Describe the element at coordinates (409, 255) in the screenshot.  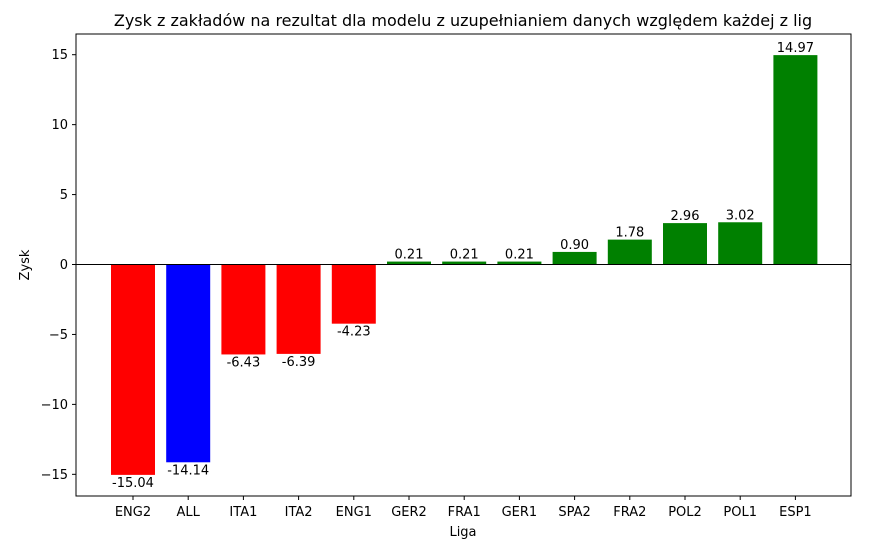
I see `data-label-ger2: 0.21` at that location.